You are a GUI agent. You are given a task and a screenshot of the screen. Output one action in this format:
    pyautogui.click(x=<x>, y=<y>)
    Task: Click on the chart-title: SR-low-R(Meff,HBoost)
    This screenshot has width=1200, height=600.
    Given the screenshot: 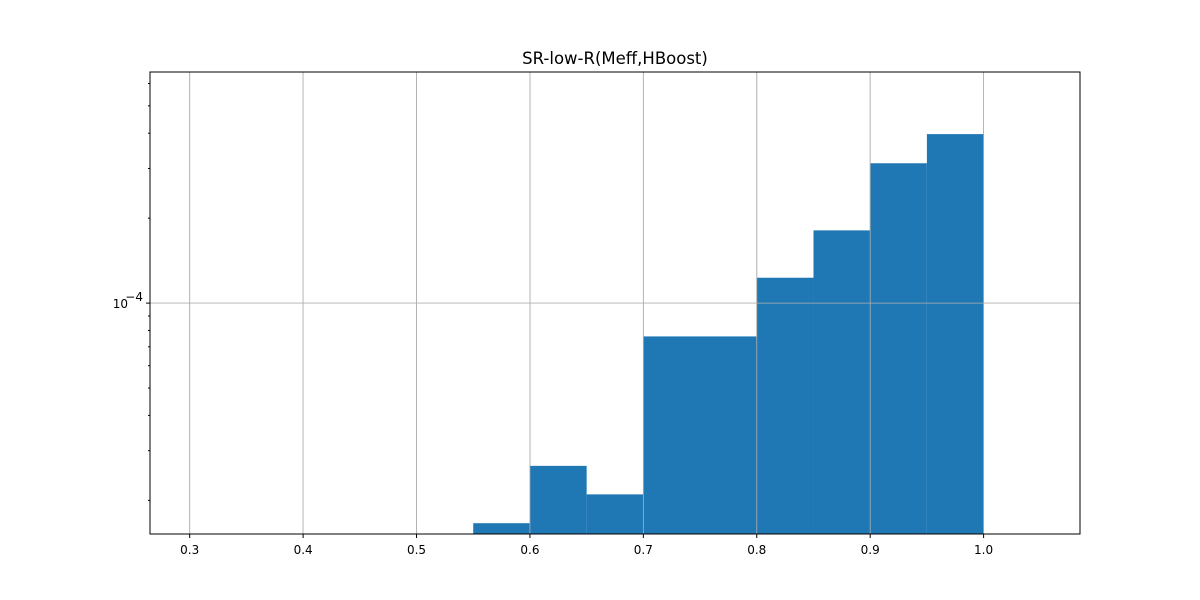 What is the action you would take?
    pyautogui.click(x=615, y=58)
    